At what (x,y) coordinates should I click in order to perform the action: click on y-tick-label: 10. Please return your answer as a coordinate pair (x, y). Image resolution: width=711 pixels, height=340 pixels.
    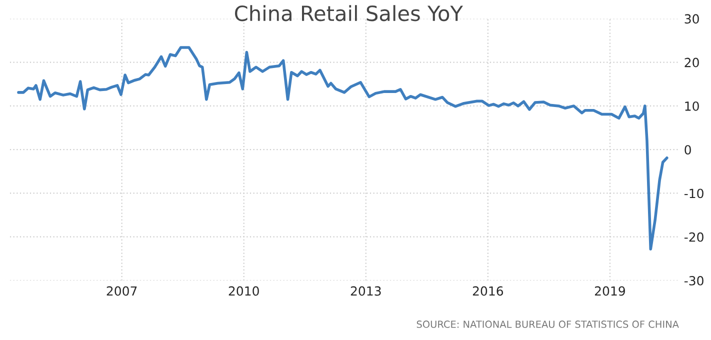
    Looking at the image, I should click on (692, 106).